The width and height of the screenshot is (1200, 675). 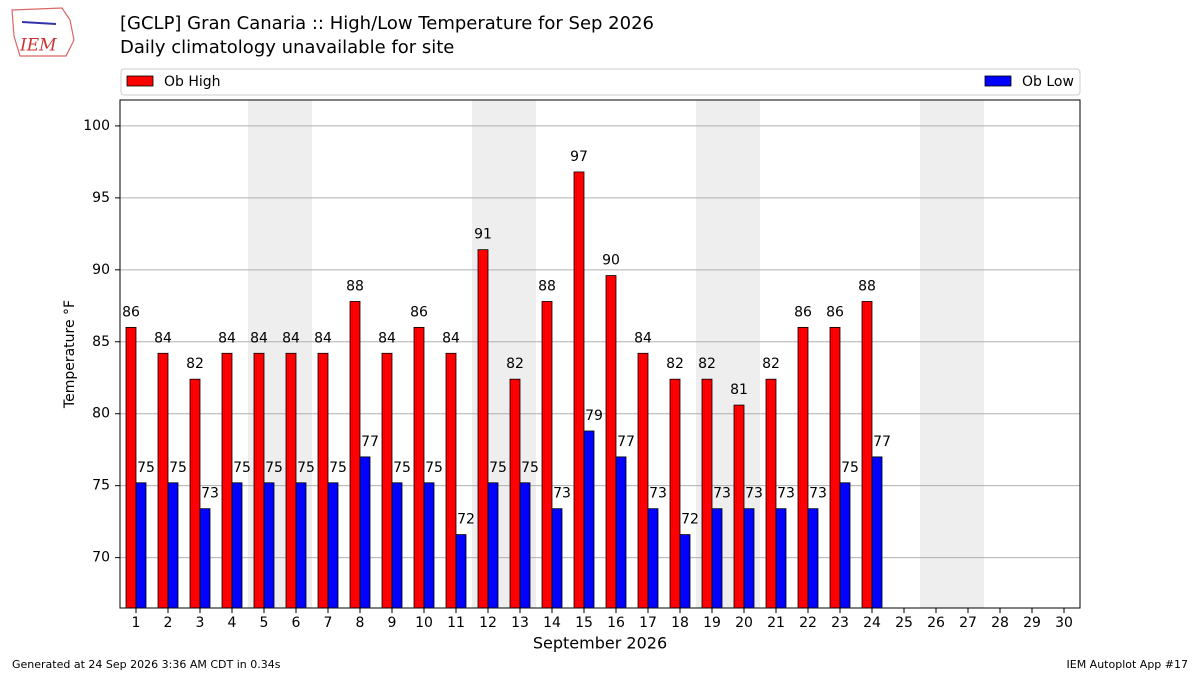 I want to click on x-tick-label: 3, so click(x=200, y=623).